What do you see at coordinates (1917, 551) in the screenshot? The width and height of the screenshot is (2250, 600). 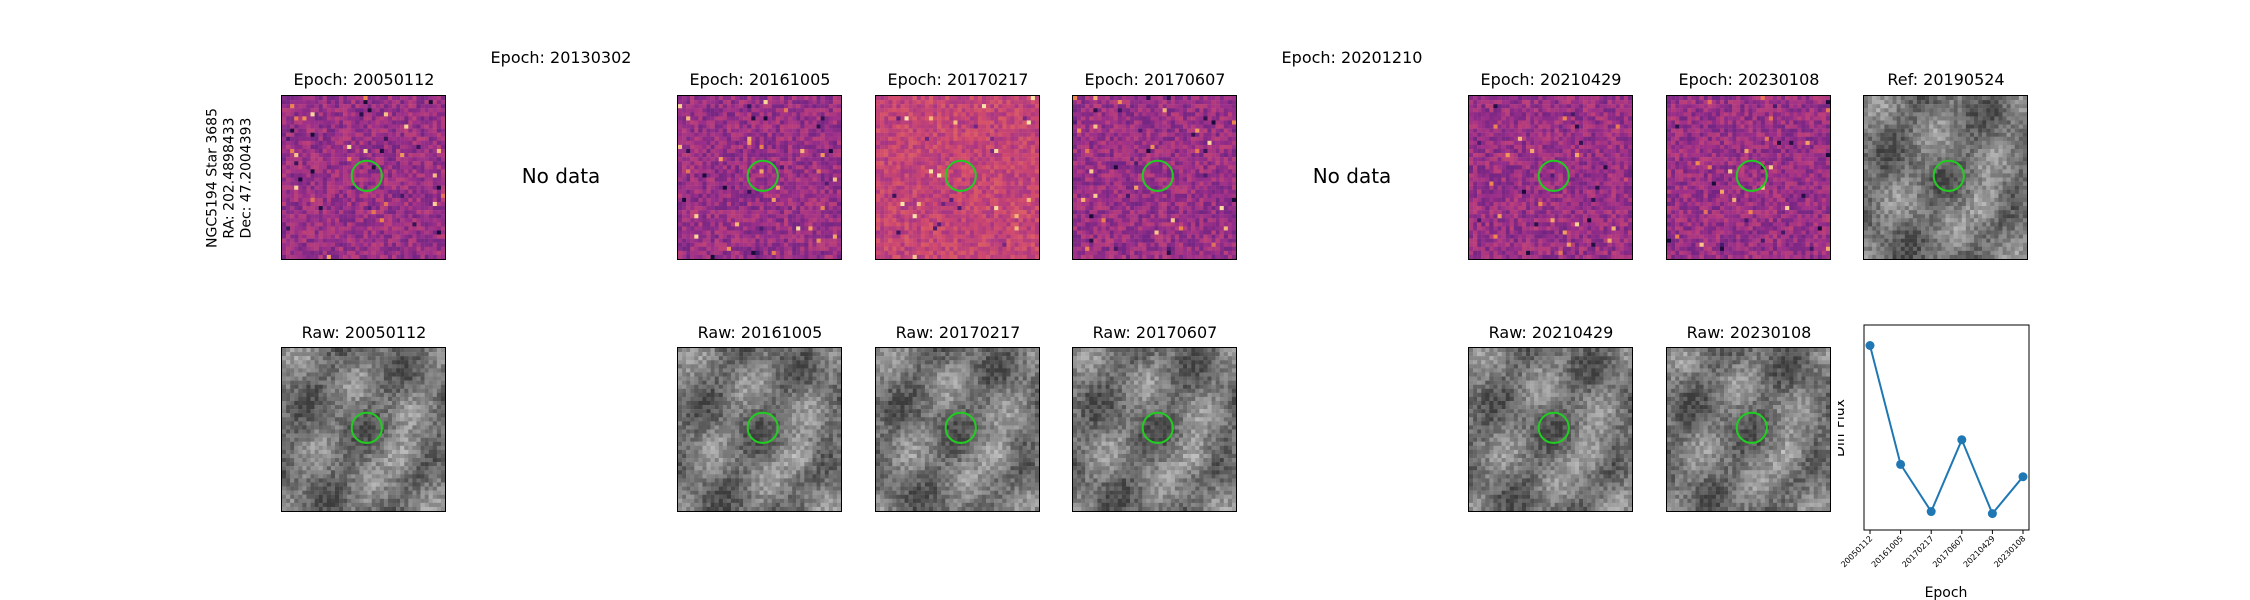 I see `x-tick-label-20170217: 20170217` at bounding box center [1917, 551].